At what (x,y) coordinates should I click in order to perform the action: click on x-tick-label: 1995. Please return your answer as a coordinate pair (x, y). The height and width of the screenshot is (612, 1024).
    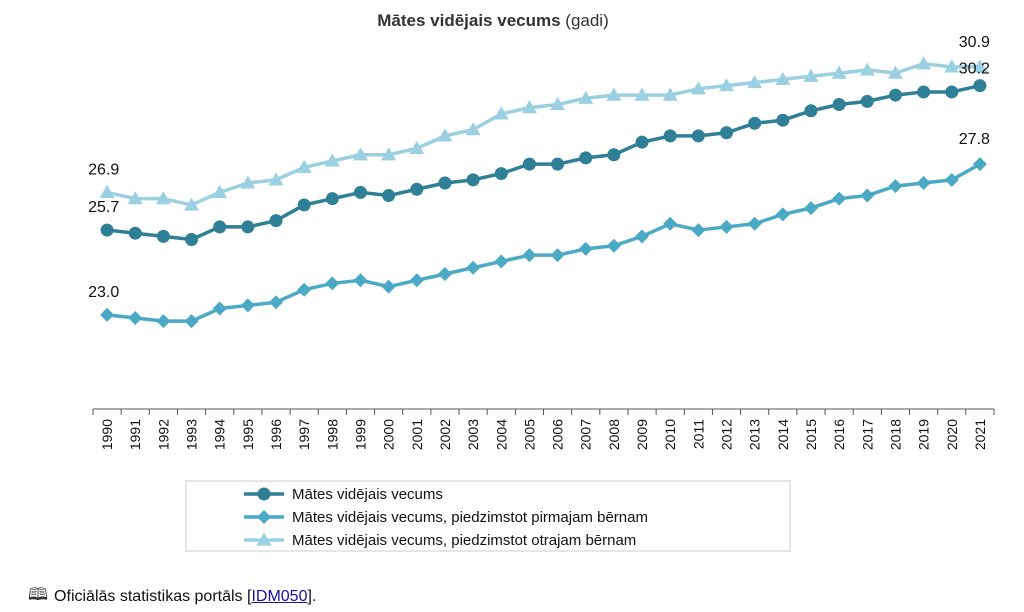
    Looking at the image, I should click on (248, 434).